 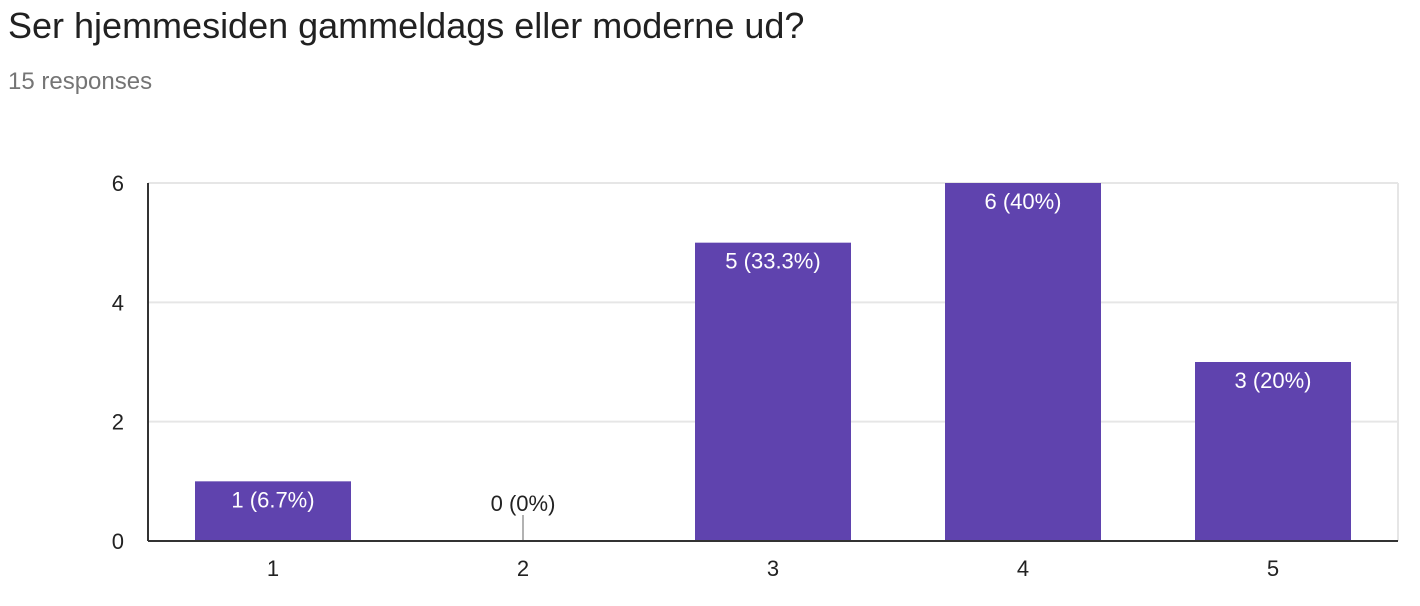 I want to click on y-tick-label: 6, so click(x=118, y=183).